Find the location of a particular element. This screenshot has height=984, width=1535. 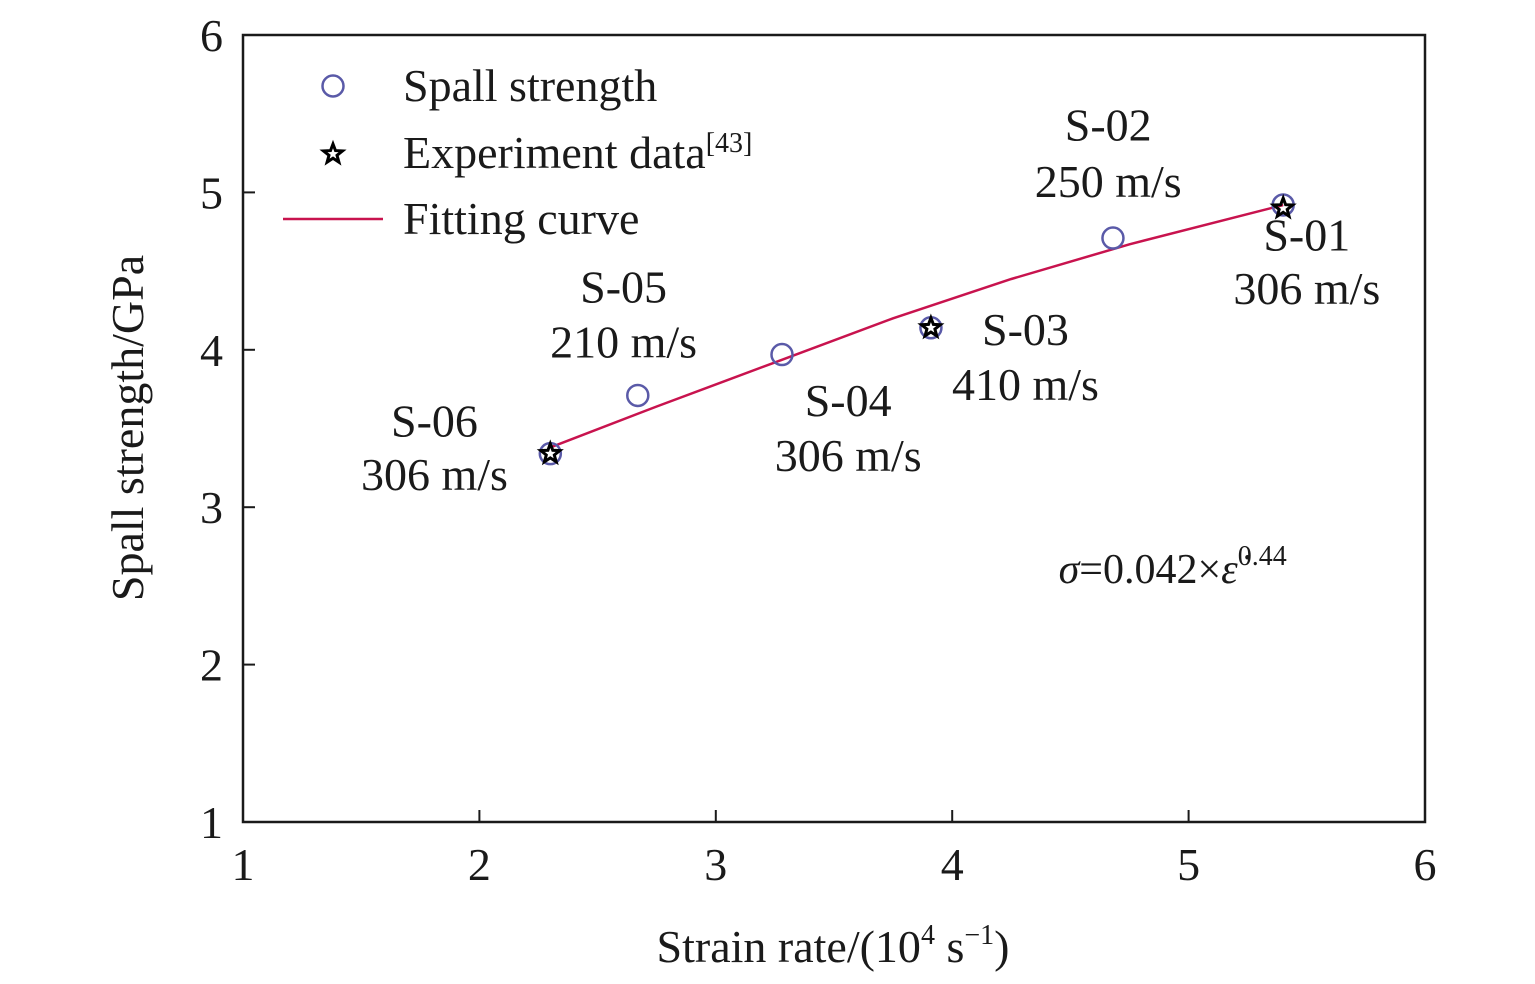

annotation-s-06-velocity: 306 m/s is located at coordinates (434, 474).